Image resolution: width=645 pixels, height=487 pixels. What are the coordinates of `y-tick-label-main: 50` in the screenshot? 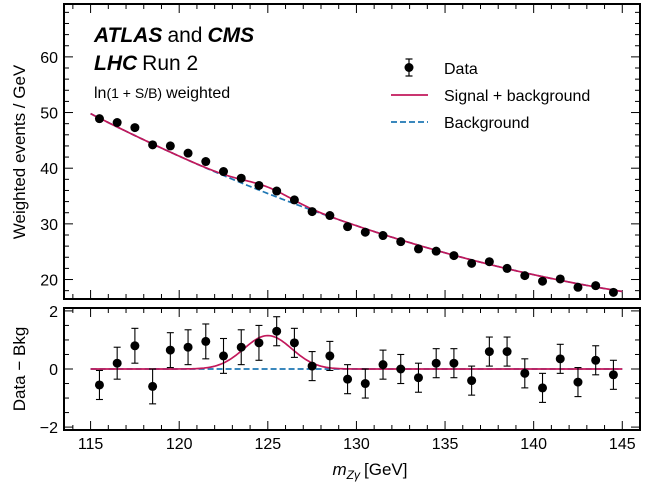 It's located at (49, 114).